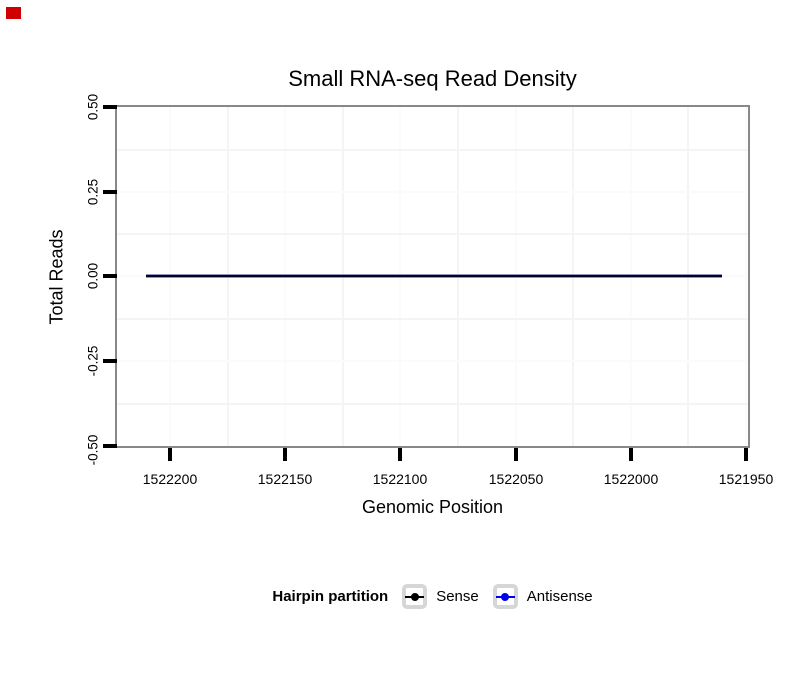 The image size is (810, 690). I want to click on legend-key-sense, so click(415, 596).